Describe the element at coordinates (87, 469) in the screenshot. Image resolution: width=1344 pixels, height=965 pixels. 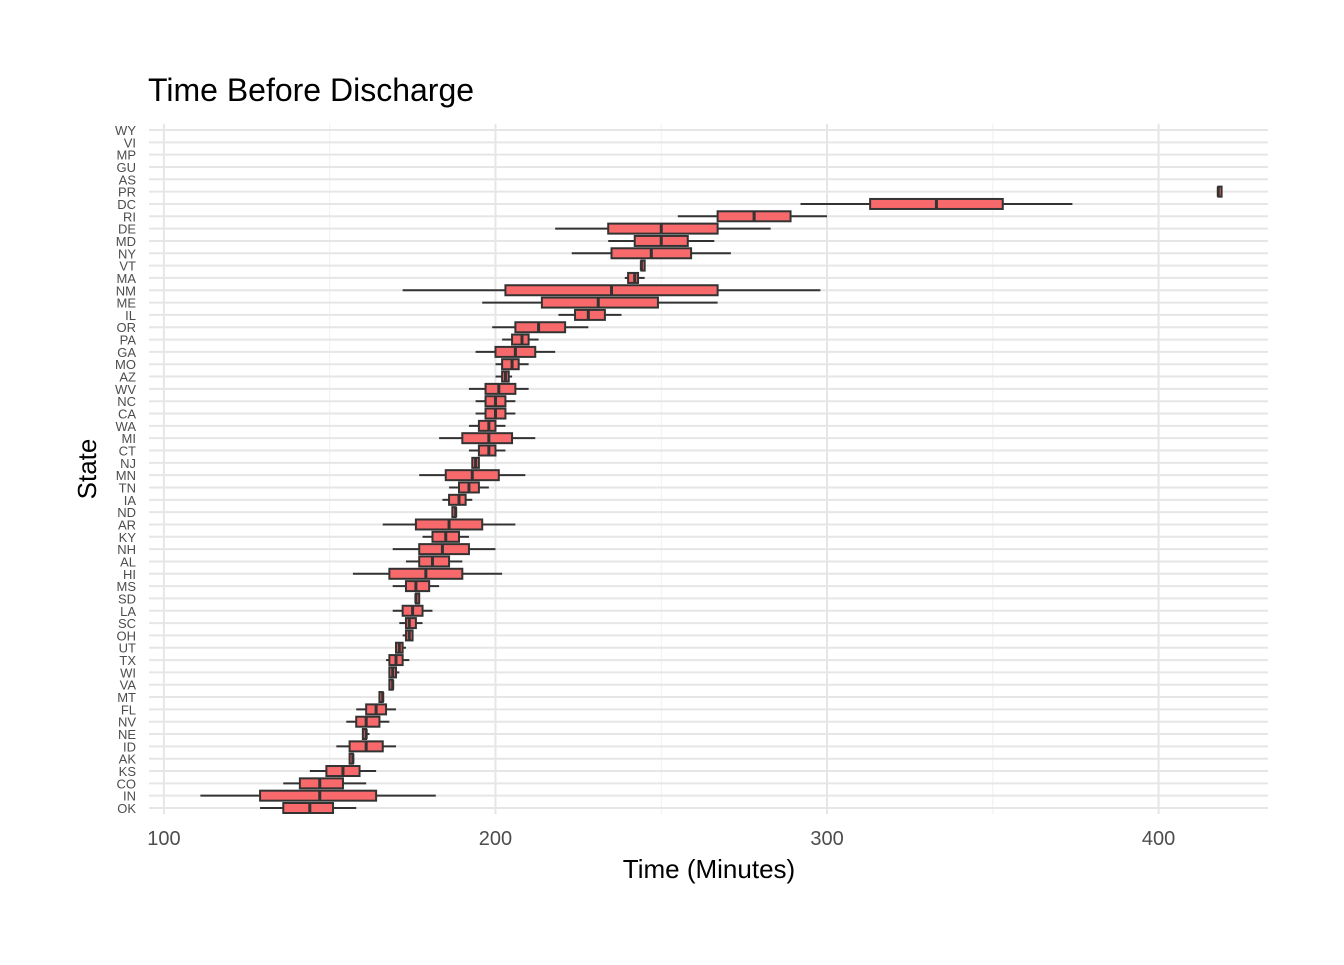
I see `y-axis-label: State` at that location.